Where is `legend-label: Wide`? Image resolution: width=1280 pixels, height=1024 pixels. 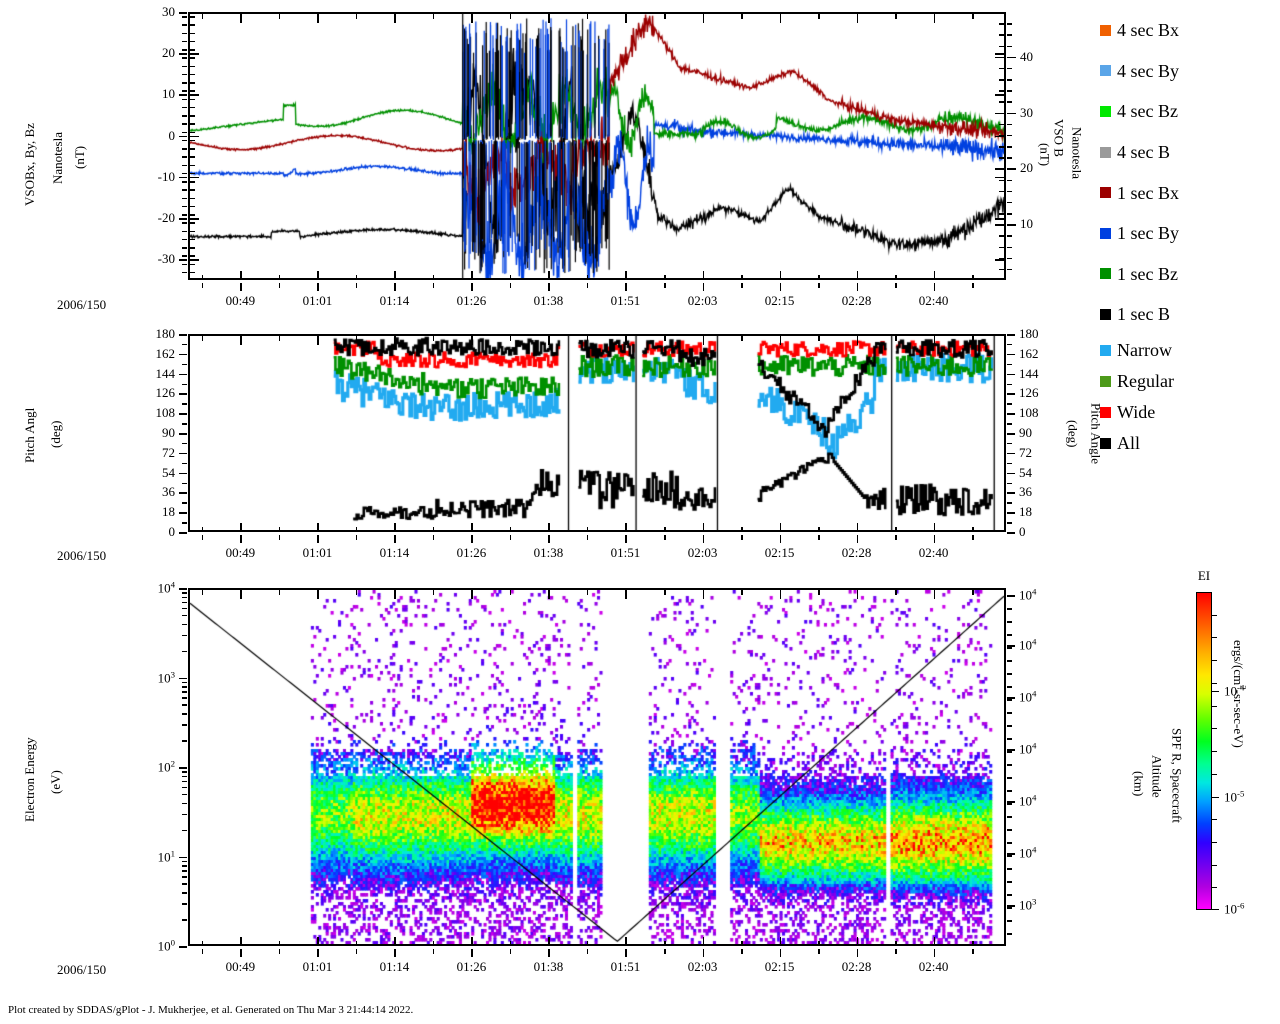
legend-label: Wide is located at coordinates (1136, 412).